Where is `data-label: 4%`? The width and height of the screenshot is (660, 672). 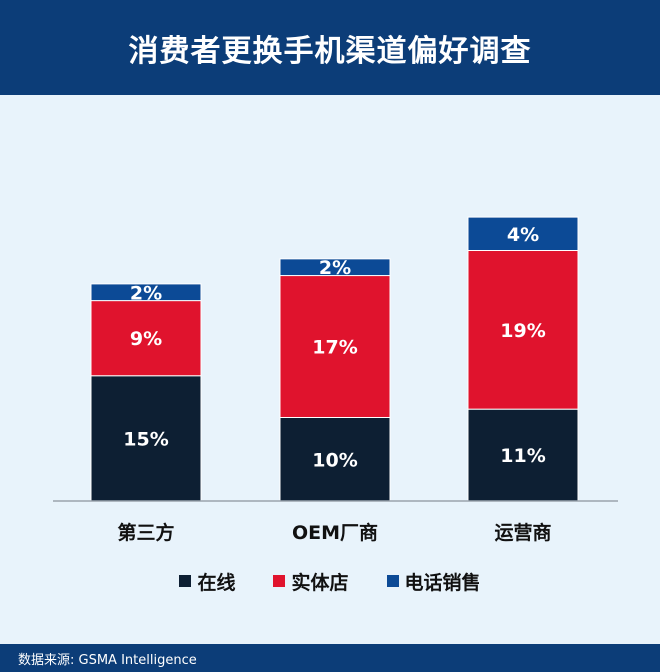 data-label: 4% is located at coordinates (523, 235).